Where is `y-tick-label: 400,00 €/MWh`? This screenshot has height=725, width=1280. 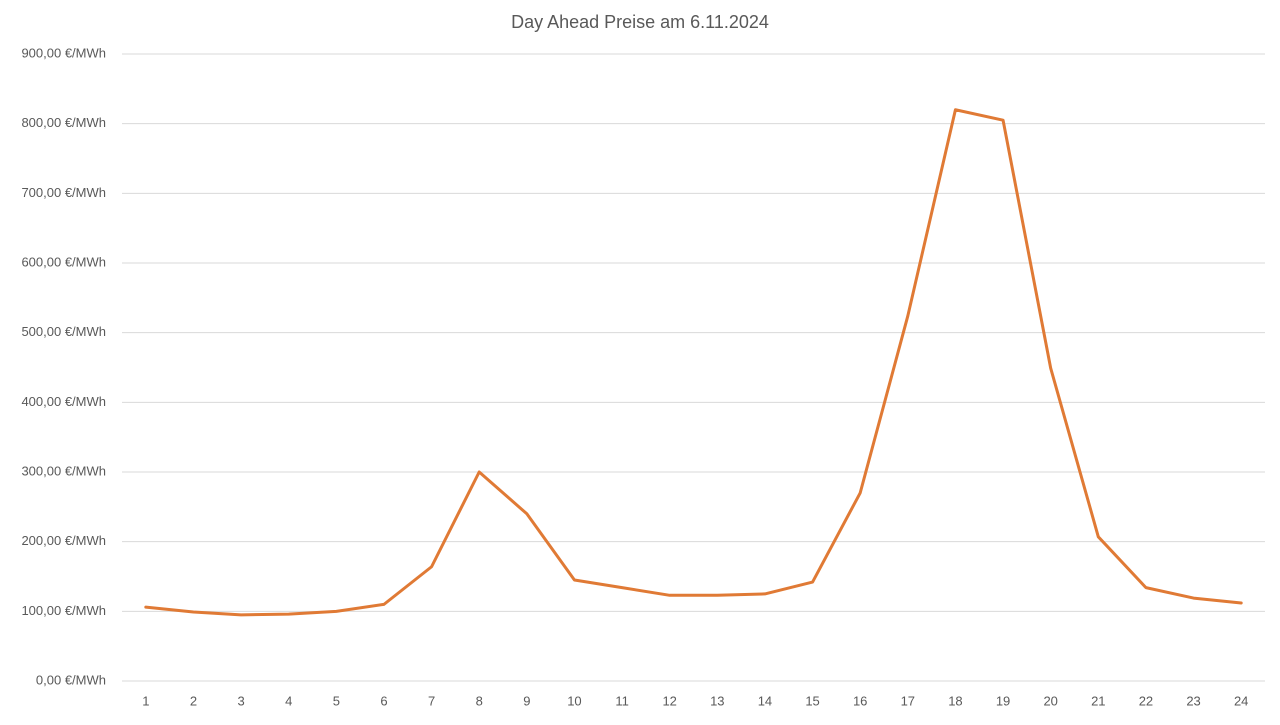
y-tick-label: 400,00 €/MWh is located at coordinates (63, 401).